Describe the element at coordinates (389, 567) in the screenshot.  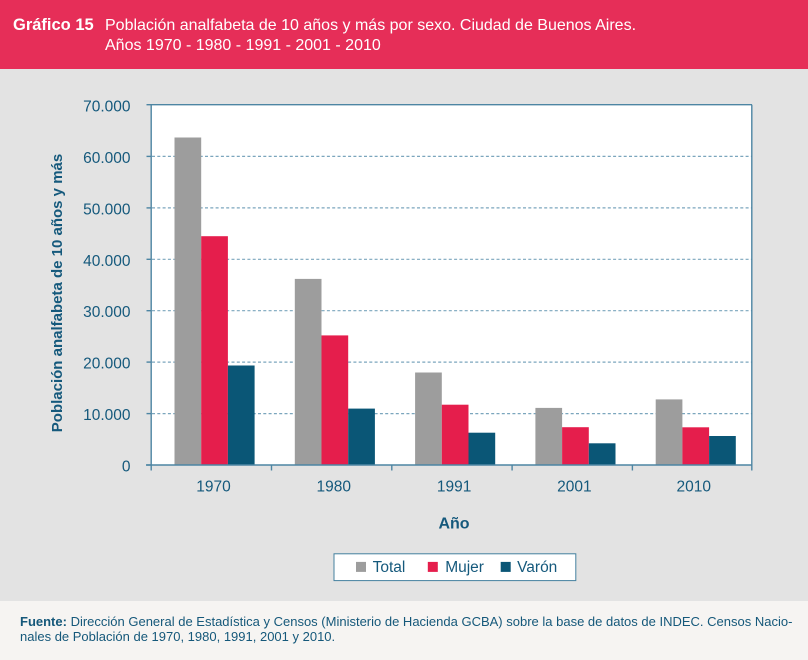
I see `svg-text: Total` at that location.